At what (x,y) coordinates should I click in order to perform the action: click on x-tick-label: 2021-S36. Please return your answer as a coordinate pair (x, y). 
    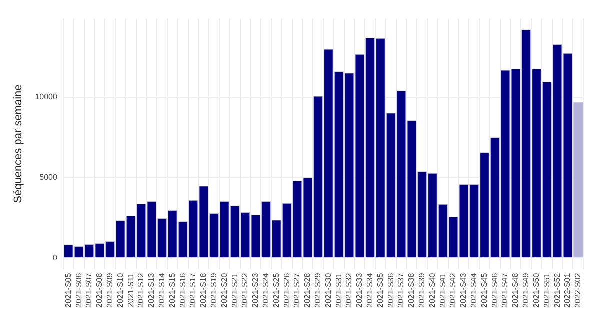
    Looking at the image, I should click on (391, 290).